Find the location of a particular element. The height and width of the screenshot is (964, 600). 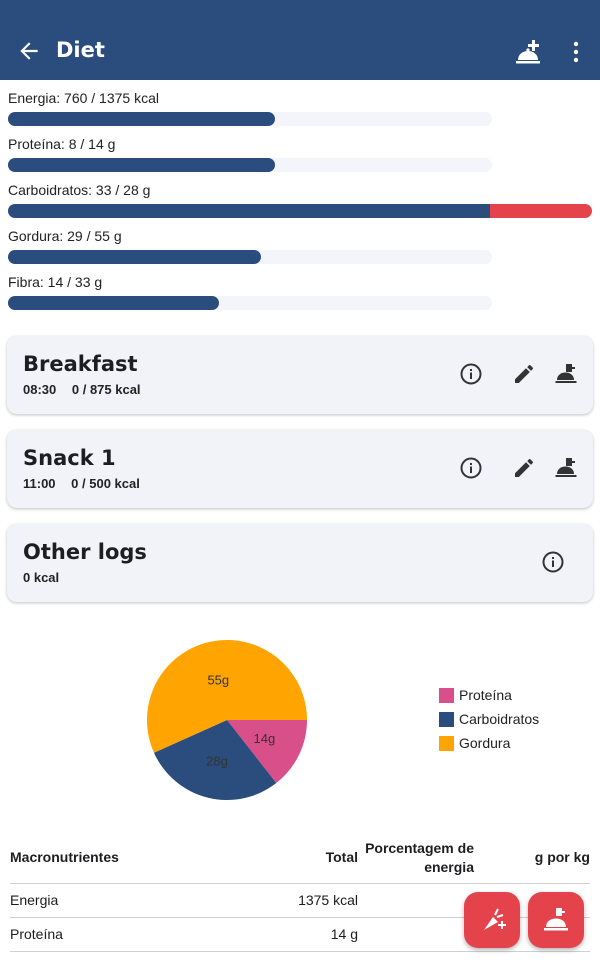

goal-fiber: Fibra: 14 / 33 g is located at coordinates (301, 297).